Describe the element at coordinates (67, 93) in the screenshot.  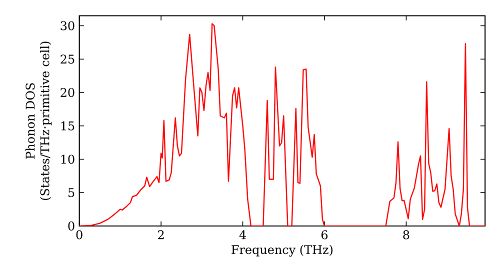
I see `y-tick-label: 20` at that location.